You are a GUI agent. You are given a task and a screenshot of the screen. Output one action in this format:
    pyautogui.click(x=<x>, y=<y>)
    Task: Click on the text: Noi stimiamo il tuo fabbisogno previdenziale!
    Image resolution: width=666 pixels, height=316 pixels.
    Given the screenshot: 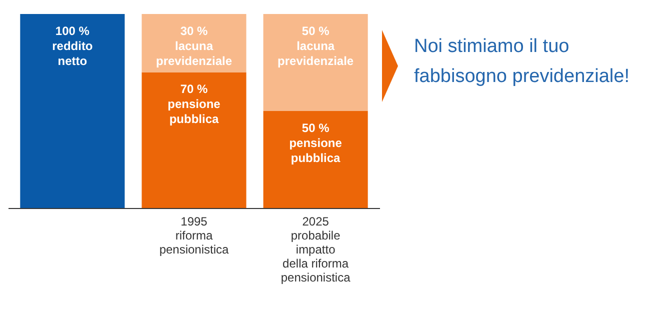 What is the action you would take?
    pyautogui.click(x=522, y=62)
    